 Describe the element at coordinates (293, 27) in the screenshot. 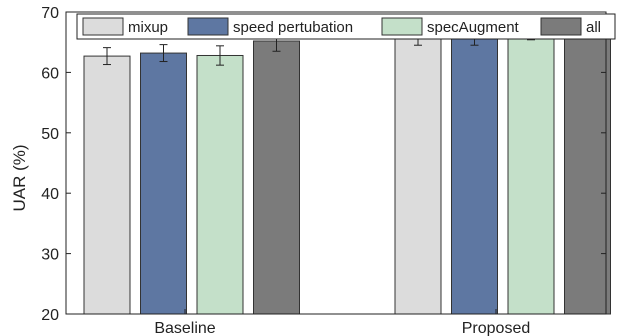

I see `legend-label: speed pertubation` at that location.